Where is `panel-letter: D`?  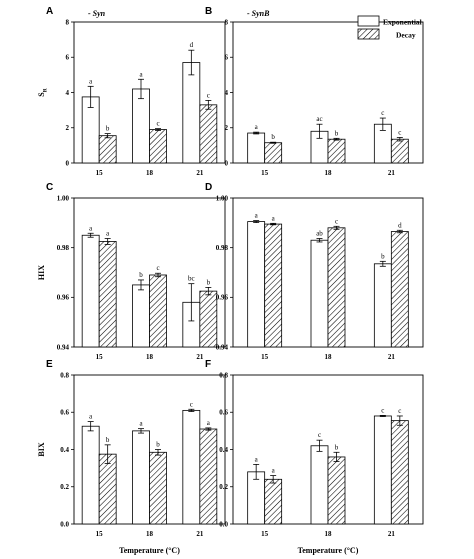
panel-letter: D is located at coordinates (208, 187).